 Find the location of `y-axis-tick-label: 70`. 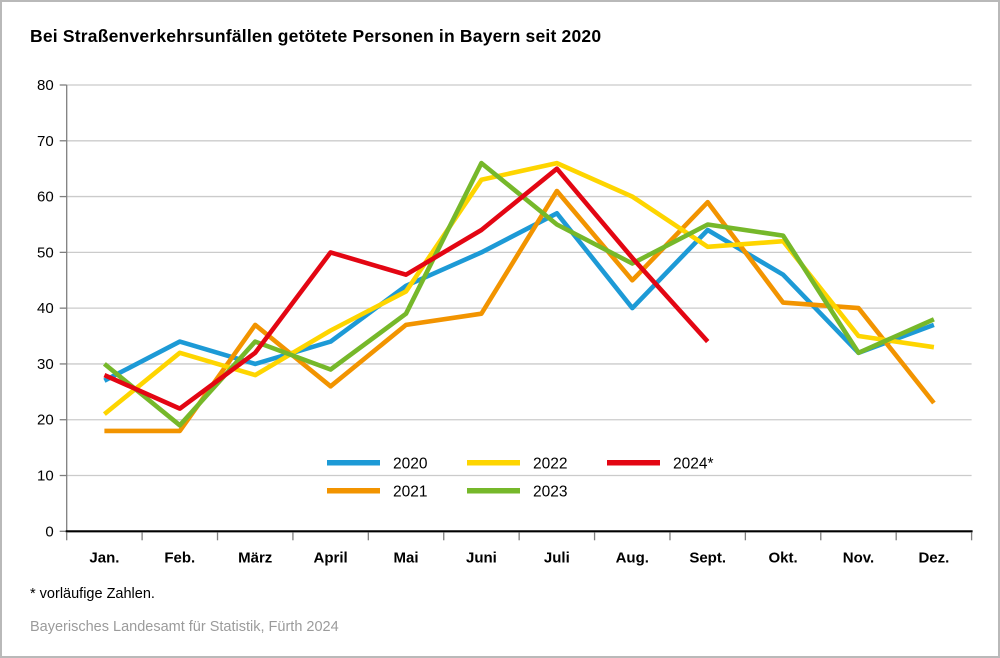

y-axis-tick-label: 70 is located at coordinates (45, 141).